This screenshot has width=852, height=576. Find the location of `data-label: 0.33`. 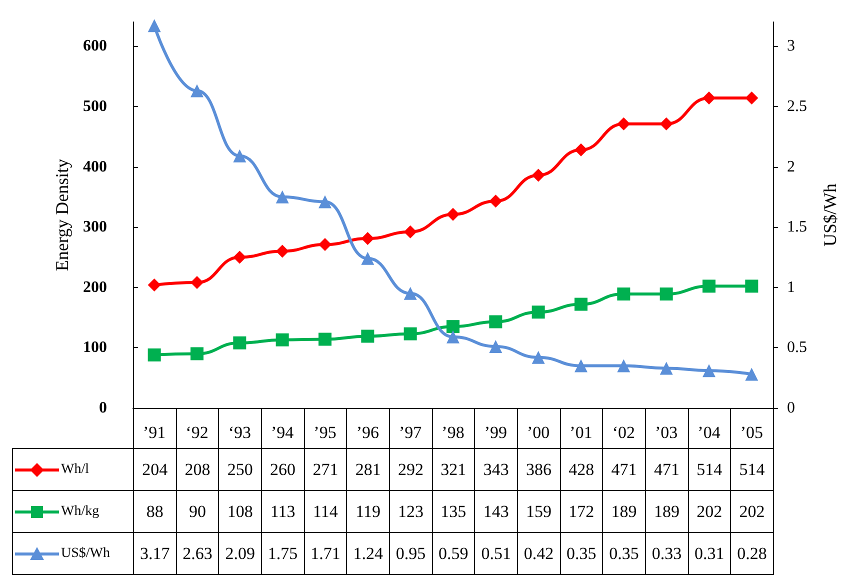

data-label: 0.33 is located at coordinates (666, 553).